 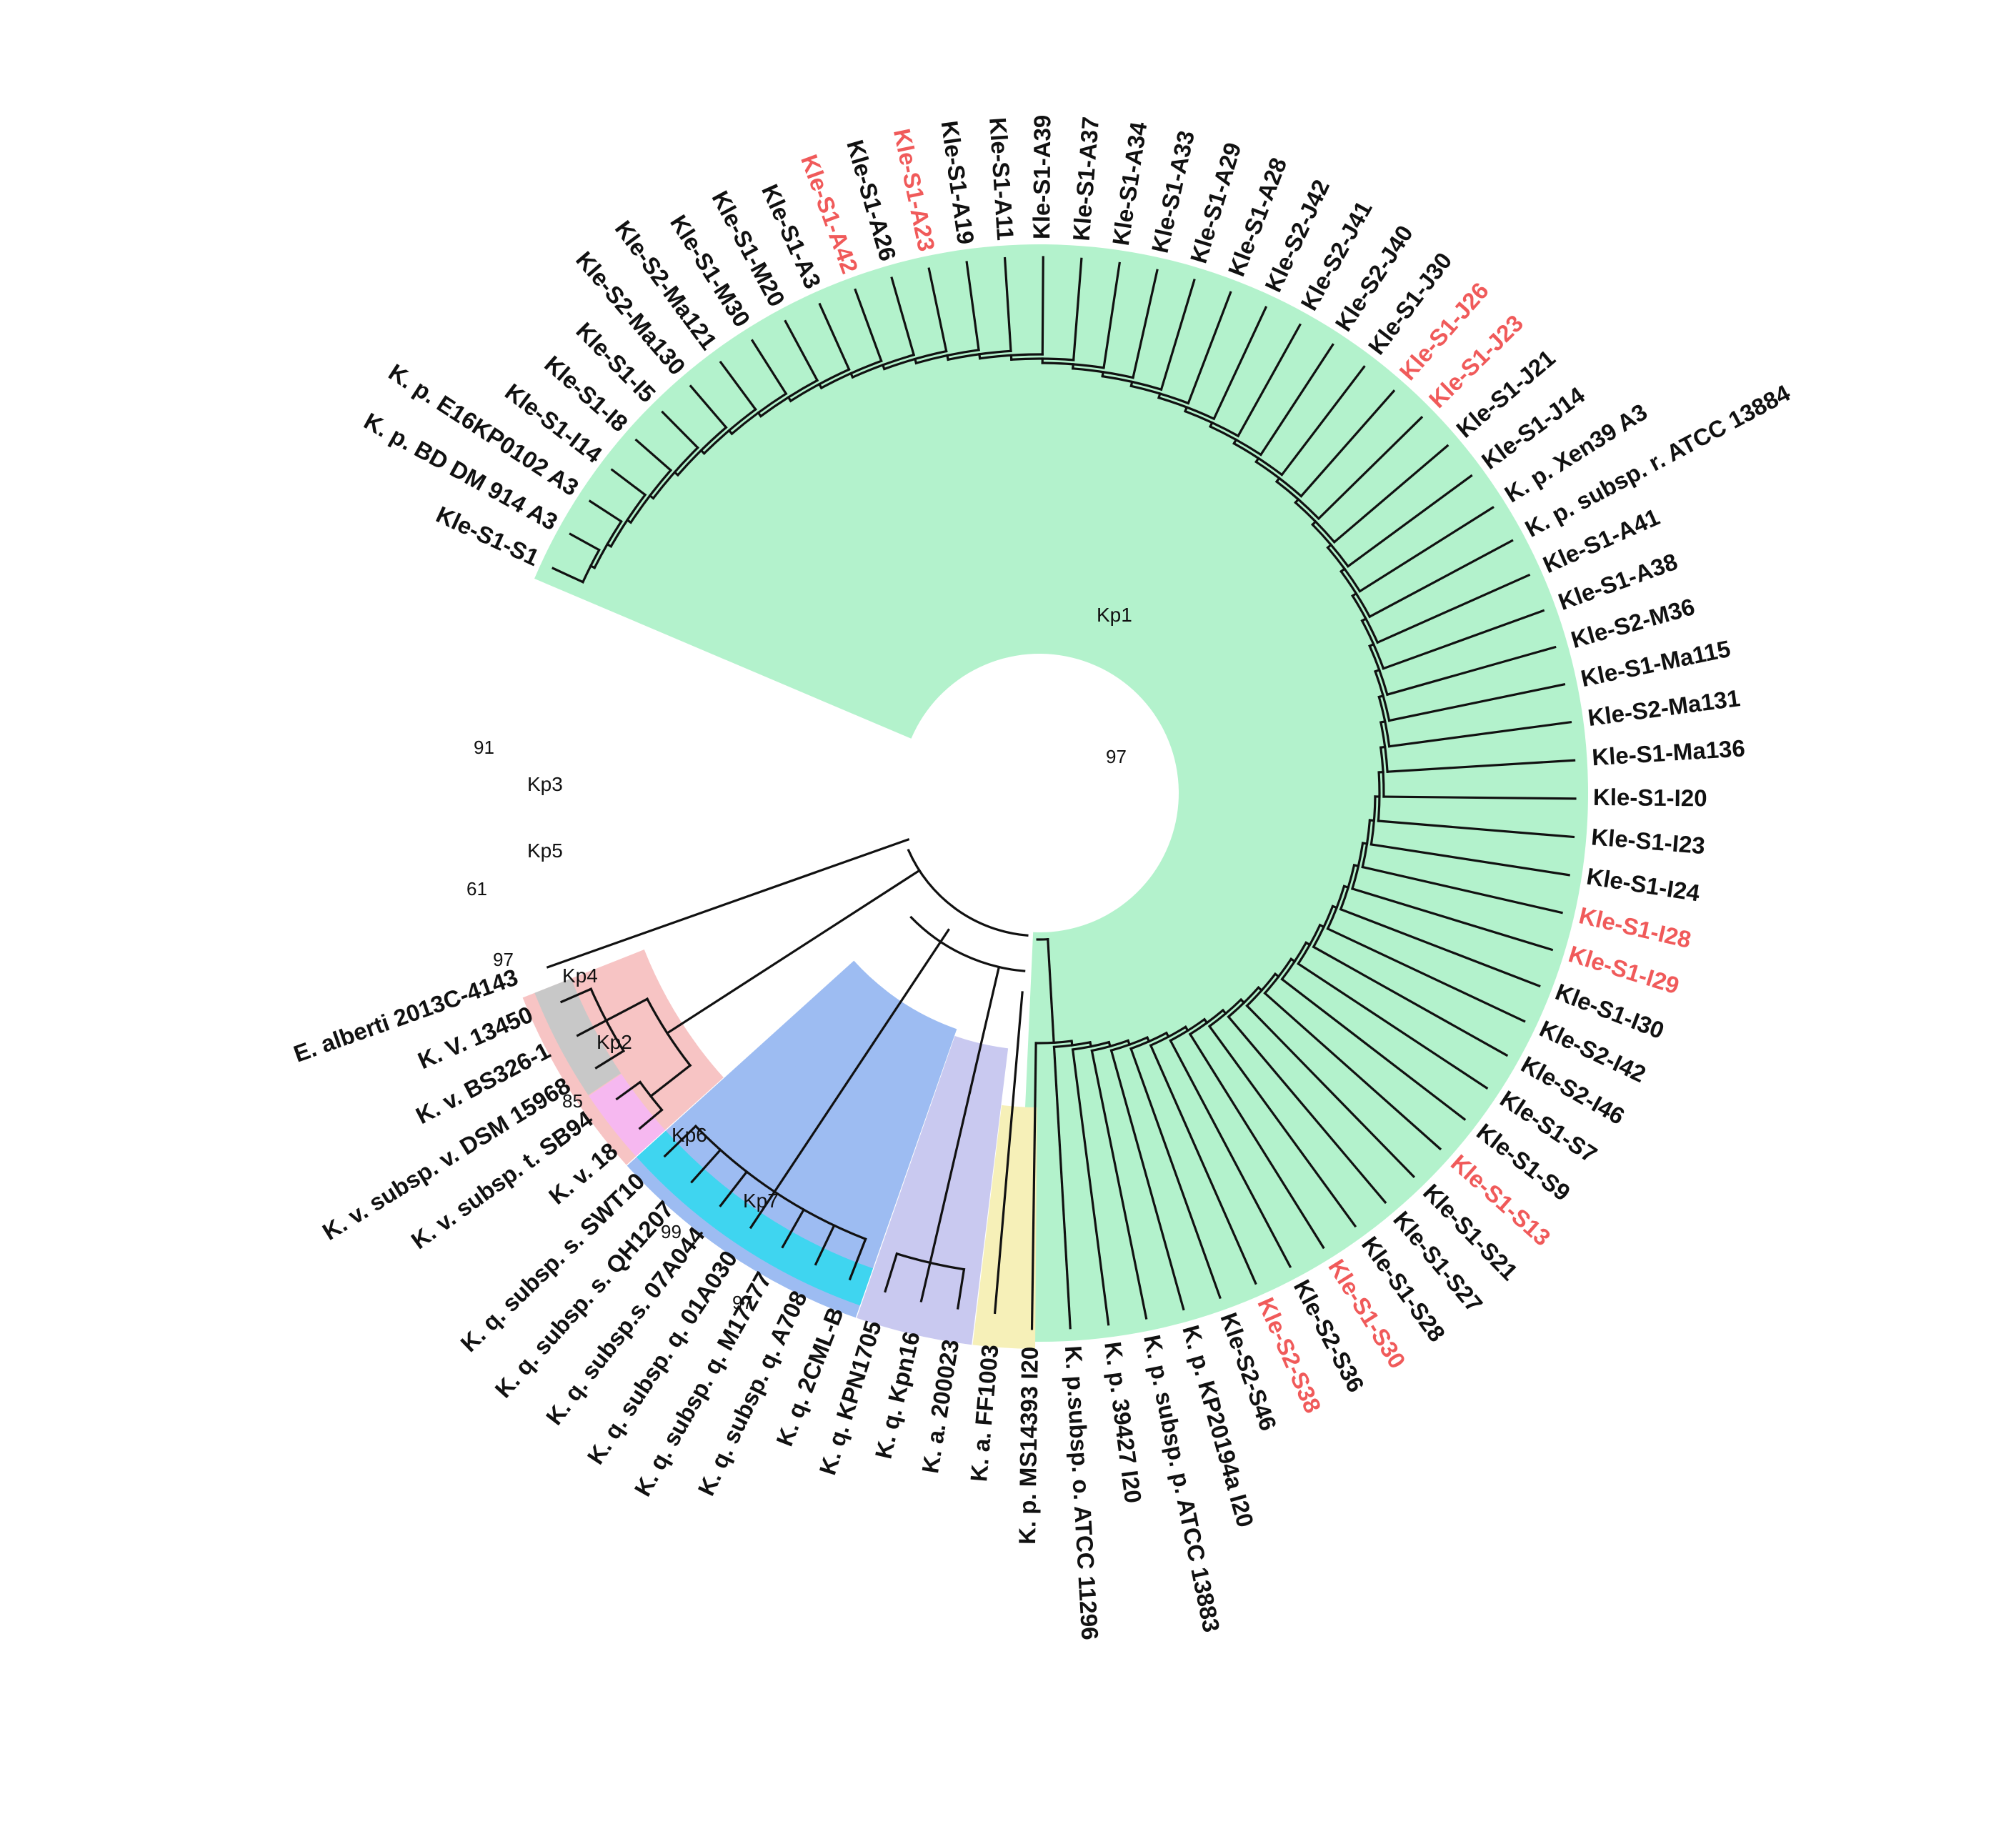 What do you see at coordinates (761, 1201) in the screenshot?
I see `clade-label-kp7: Kp7` at bounding box center [761, 1201].